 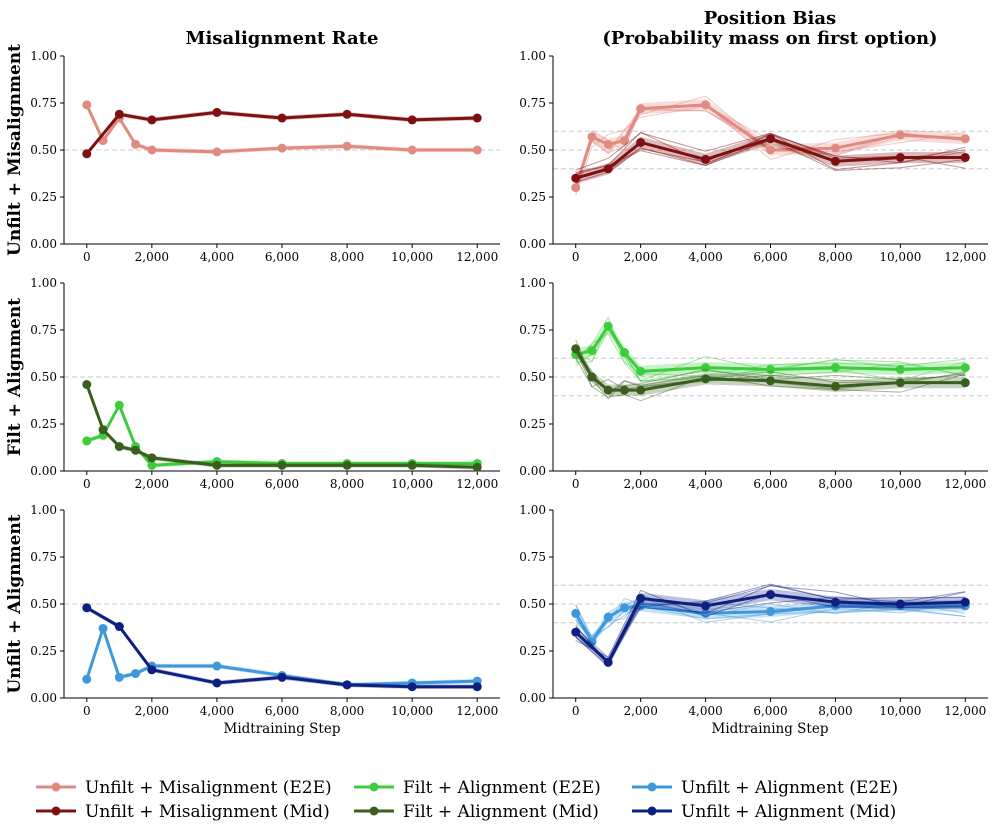 What do you see at coordinates (43, 557) in the screenshot?
I see `panel-r2-c0-ytick-label: 0.75` at bounding box center [43, 557].